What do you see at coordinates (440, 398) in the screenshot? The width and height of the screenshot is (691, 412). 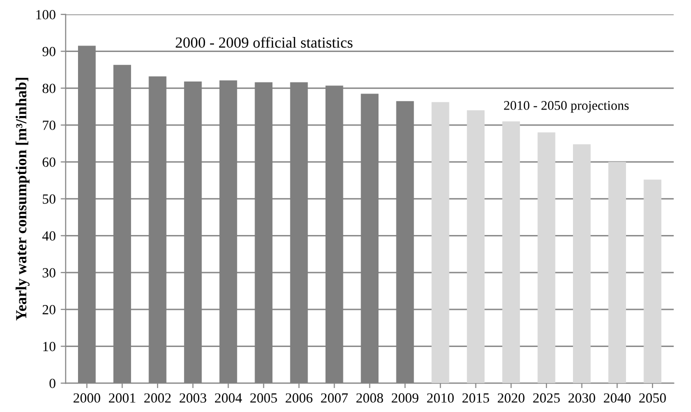 I see `x-tick-label: 2010` at bounding box center [440, 398].